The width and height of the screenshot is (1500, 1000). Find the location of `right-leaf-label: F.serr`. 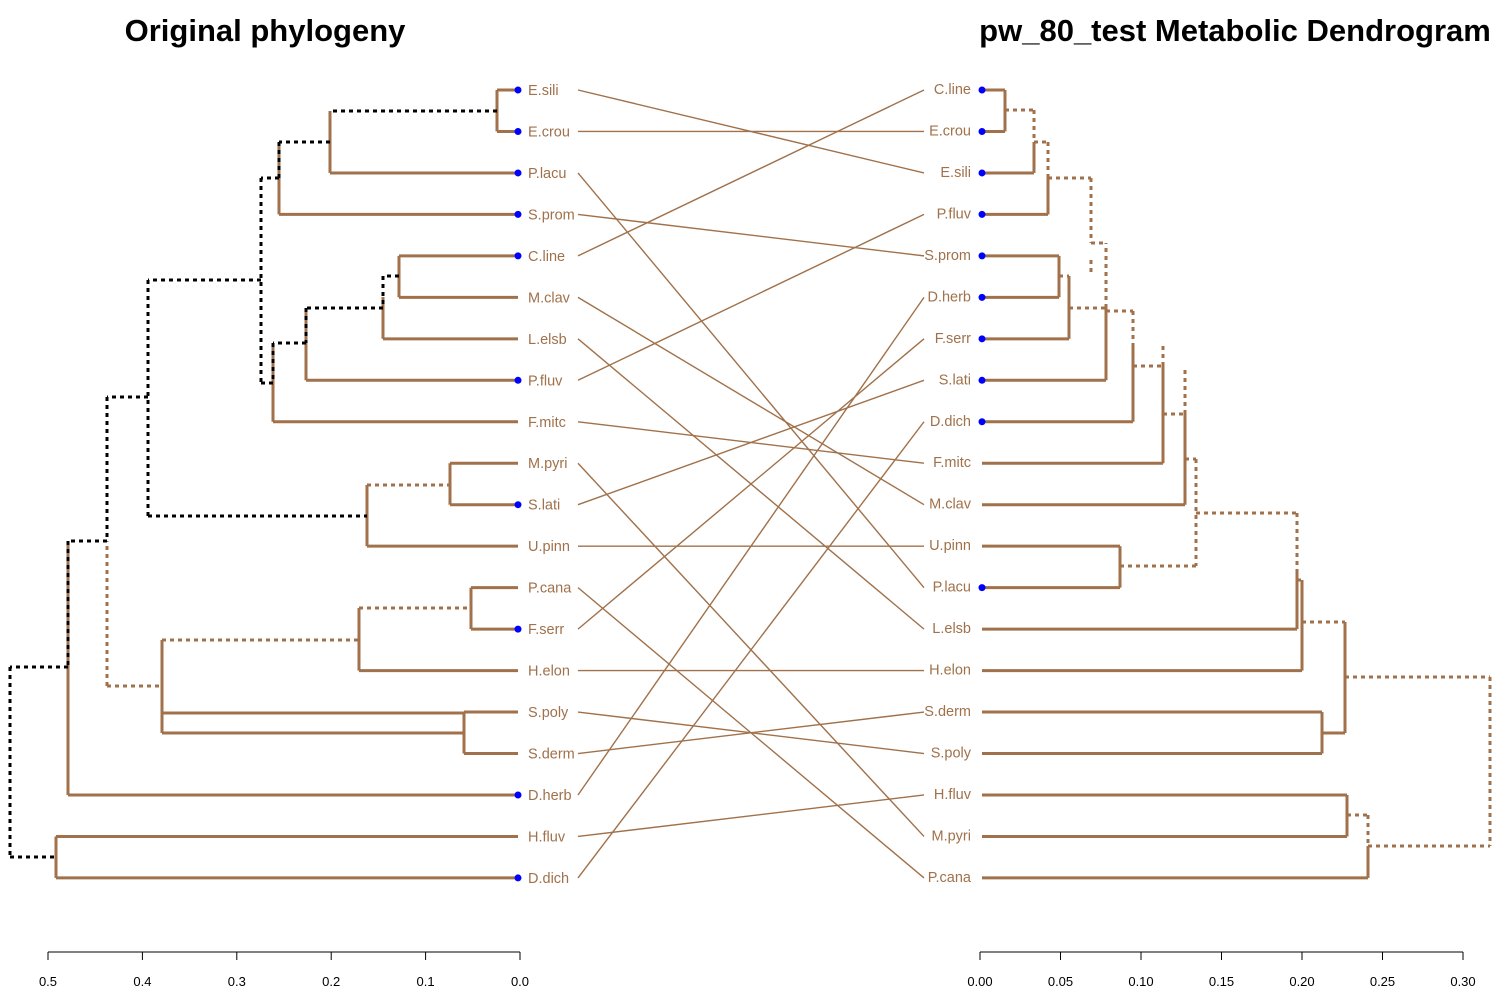

right-leaf-label: F.serr is located at coordinates (953, 339).